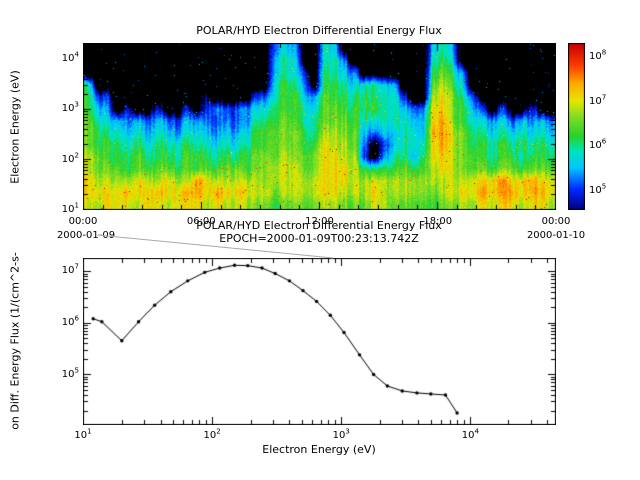 Image resolution: width=640 pixels, height=480 pixels. What do you see at coordinates (598, 100) in the screenshot?
I see `colorbar-tick-label: 10⁷` at bounding box center [598, 100].